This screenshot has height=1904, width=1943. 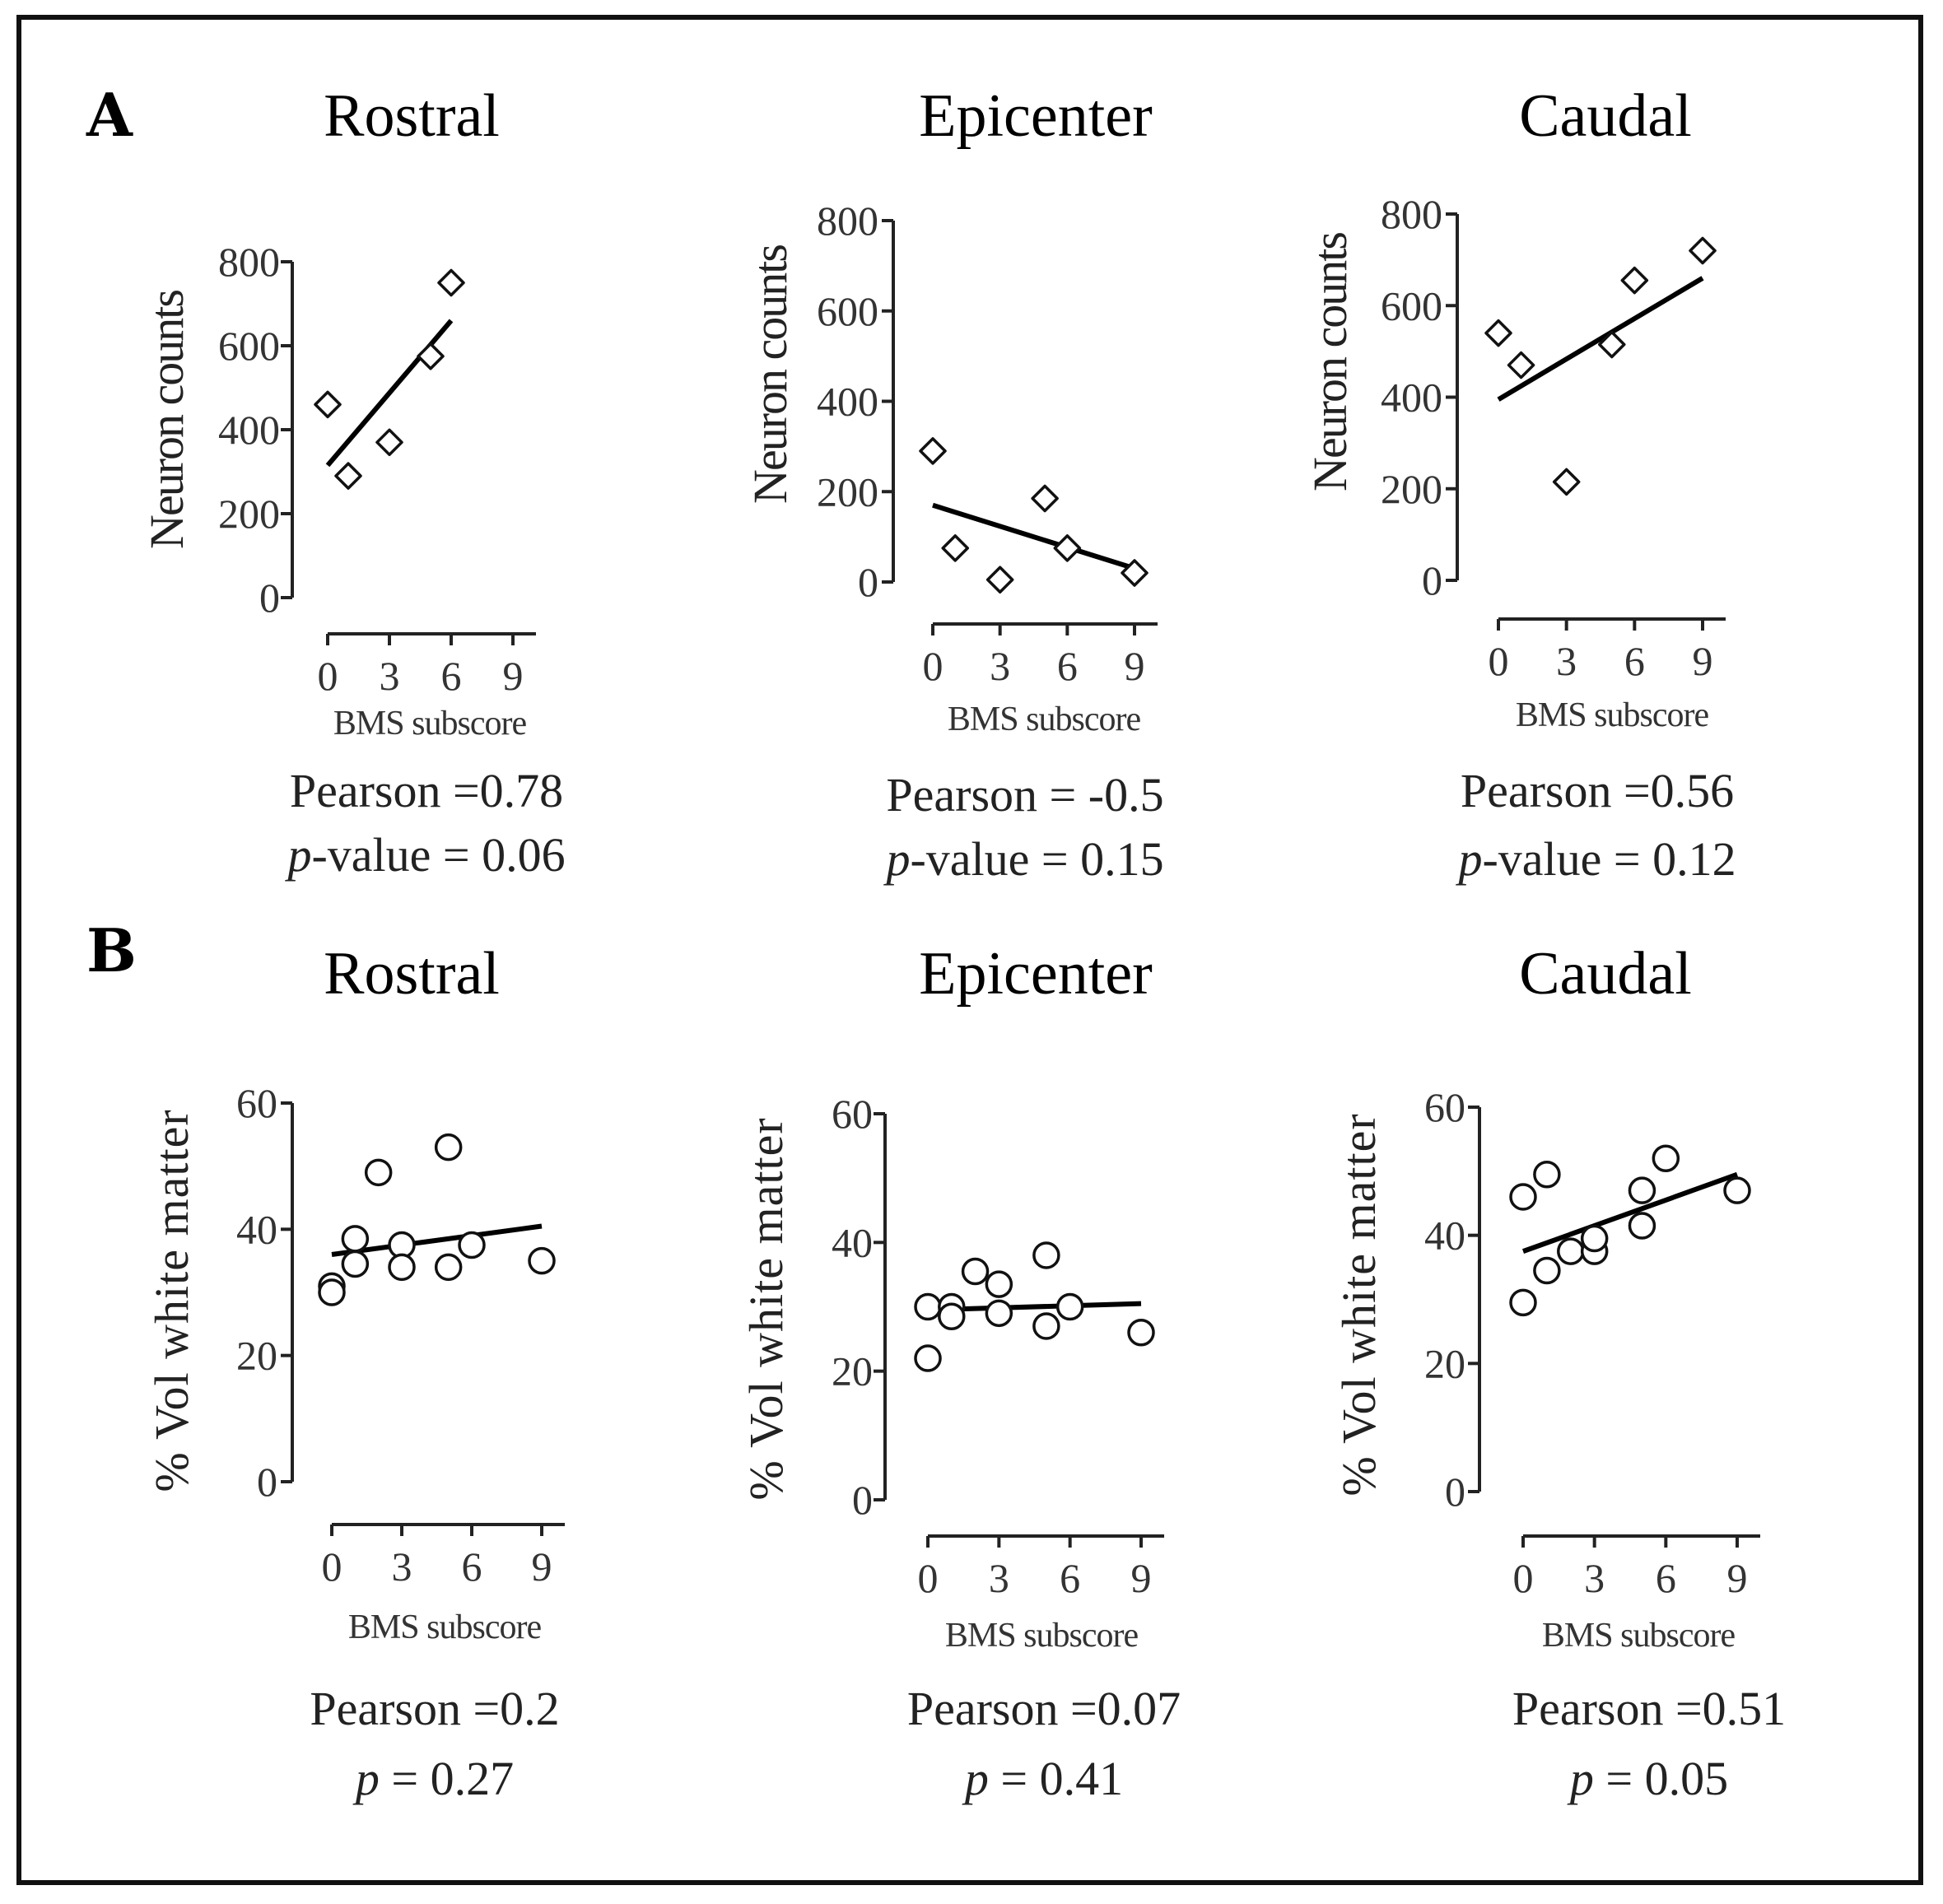 What do you see at coordinates (1595, 859) in the screenshot?
I see `p-value-stat: p-value = 0.12` at bounding box center [1595, 859].